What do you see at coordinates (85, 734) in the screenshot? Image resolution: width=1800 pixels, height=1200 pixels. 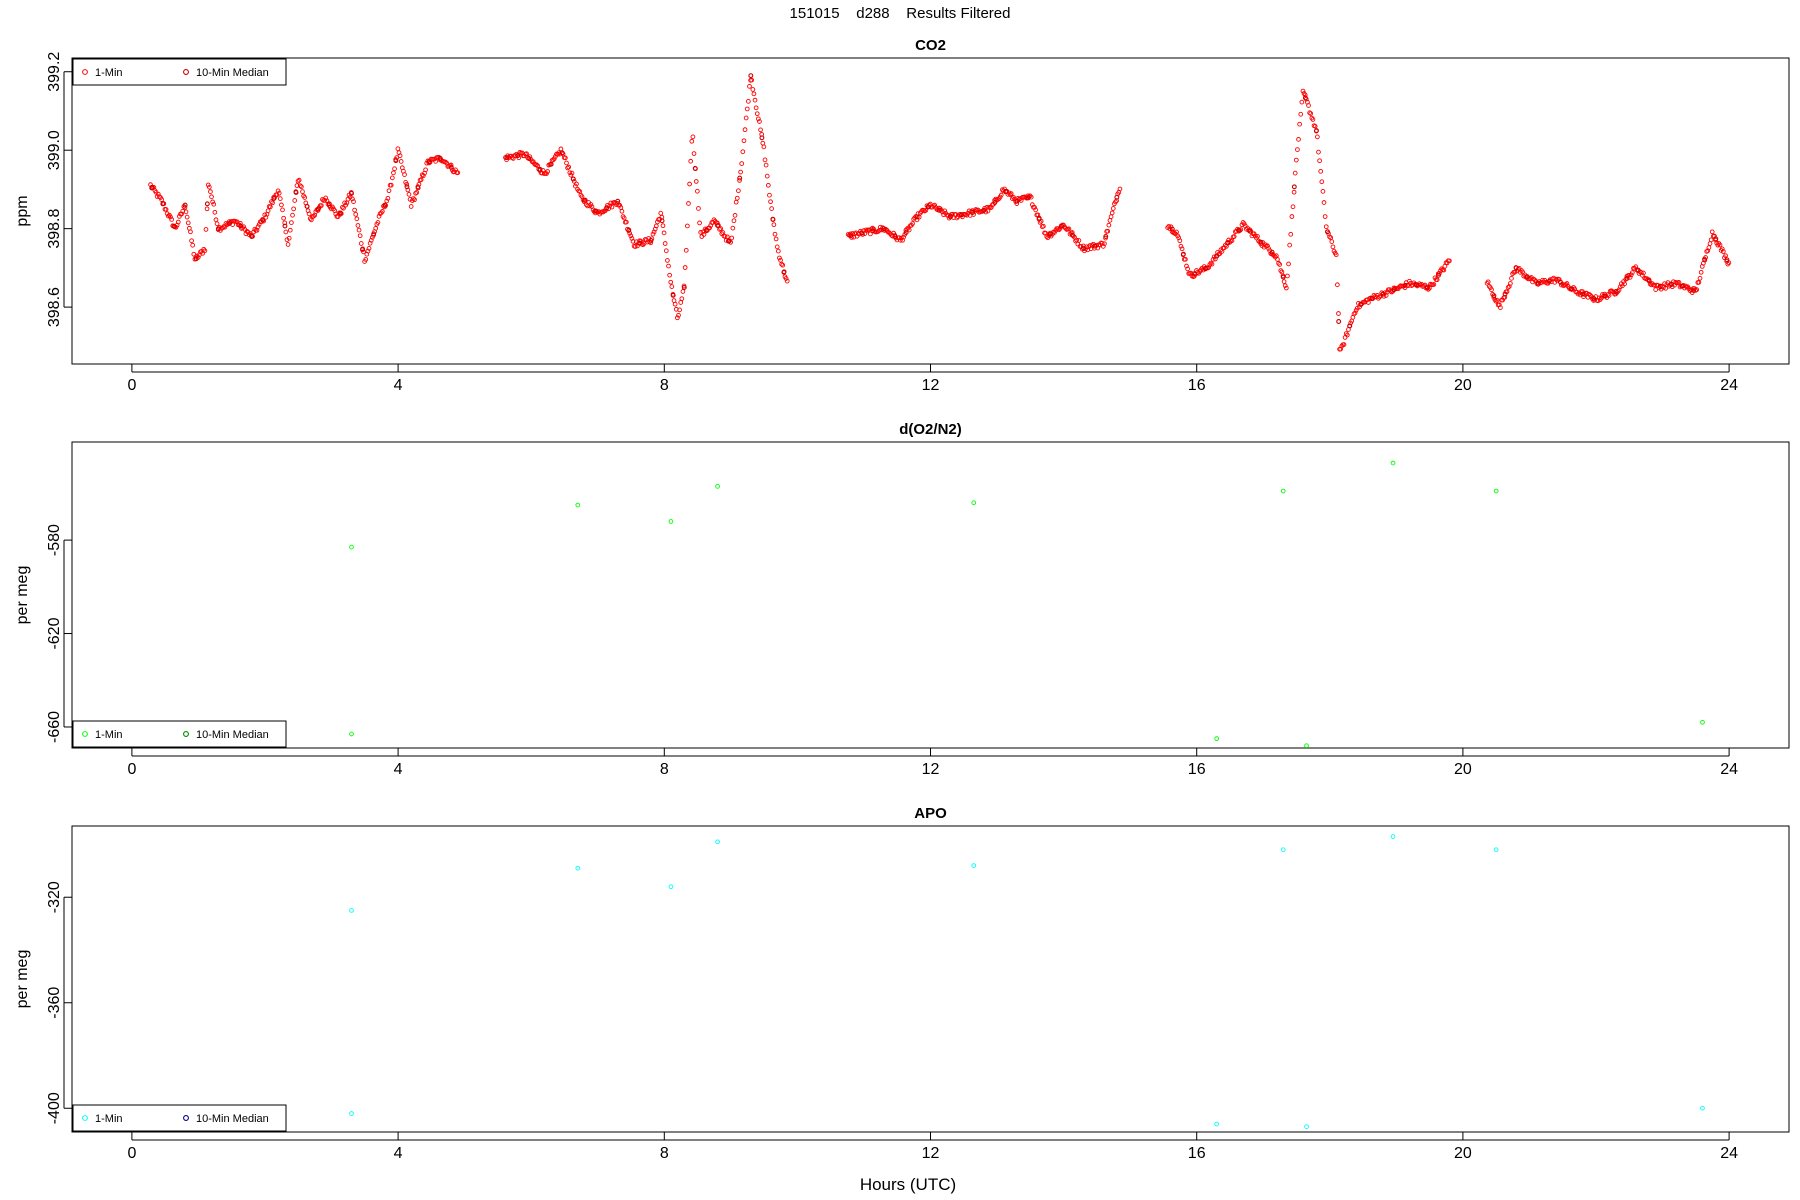 I see `legend-marker-1min` at bounding box center [85, 734].